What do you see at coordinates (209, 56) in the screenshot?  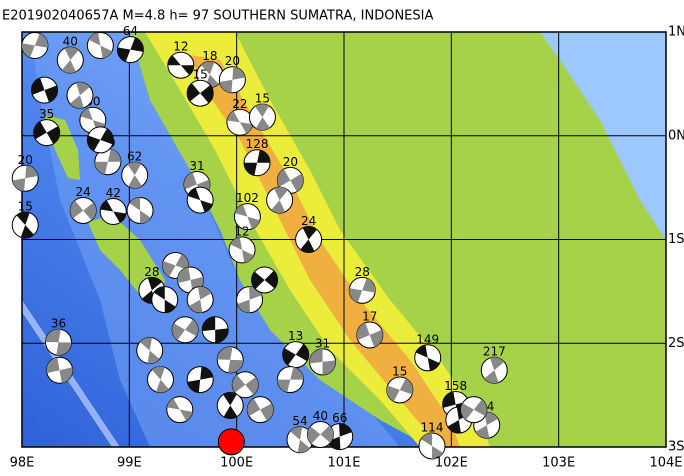 I see `depth-label: 18` at bounding box center [209, 56].